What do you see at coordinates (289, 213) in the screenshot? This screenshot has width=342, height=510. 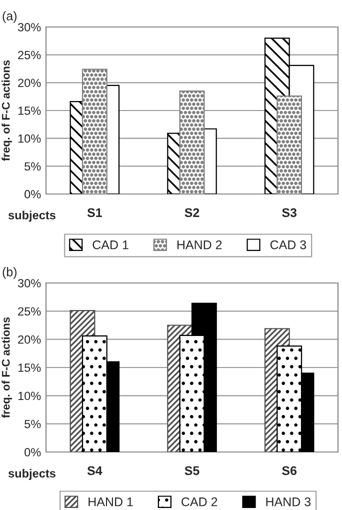 I see `x-tick-label: S3` at bounding box center [289, 213].